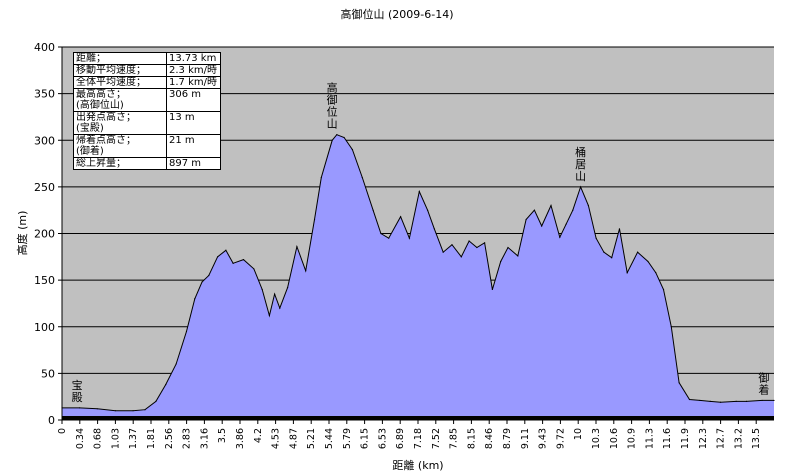  I want to click on stats-value: 2.3 km/時, so click(193, 70).